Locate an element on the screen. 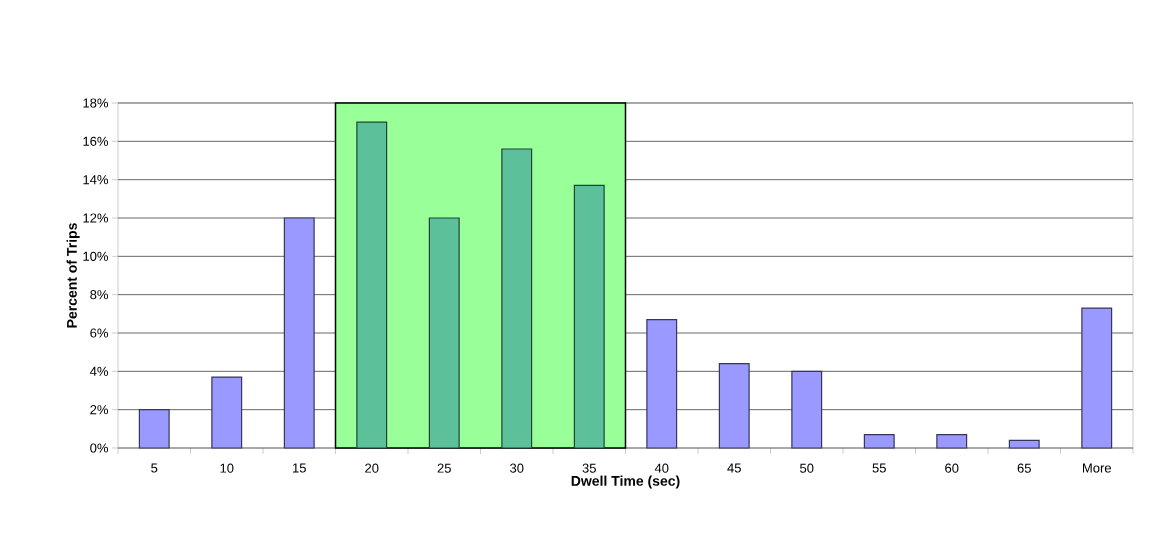 The width and height of the screenshot is (1151, 543). y-tick-label: 2% is located at coordinates (99, 410).